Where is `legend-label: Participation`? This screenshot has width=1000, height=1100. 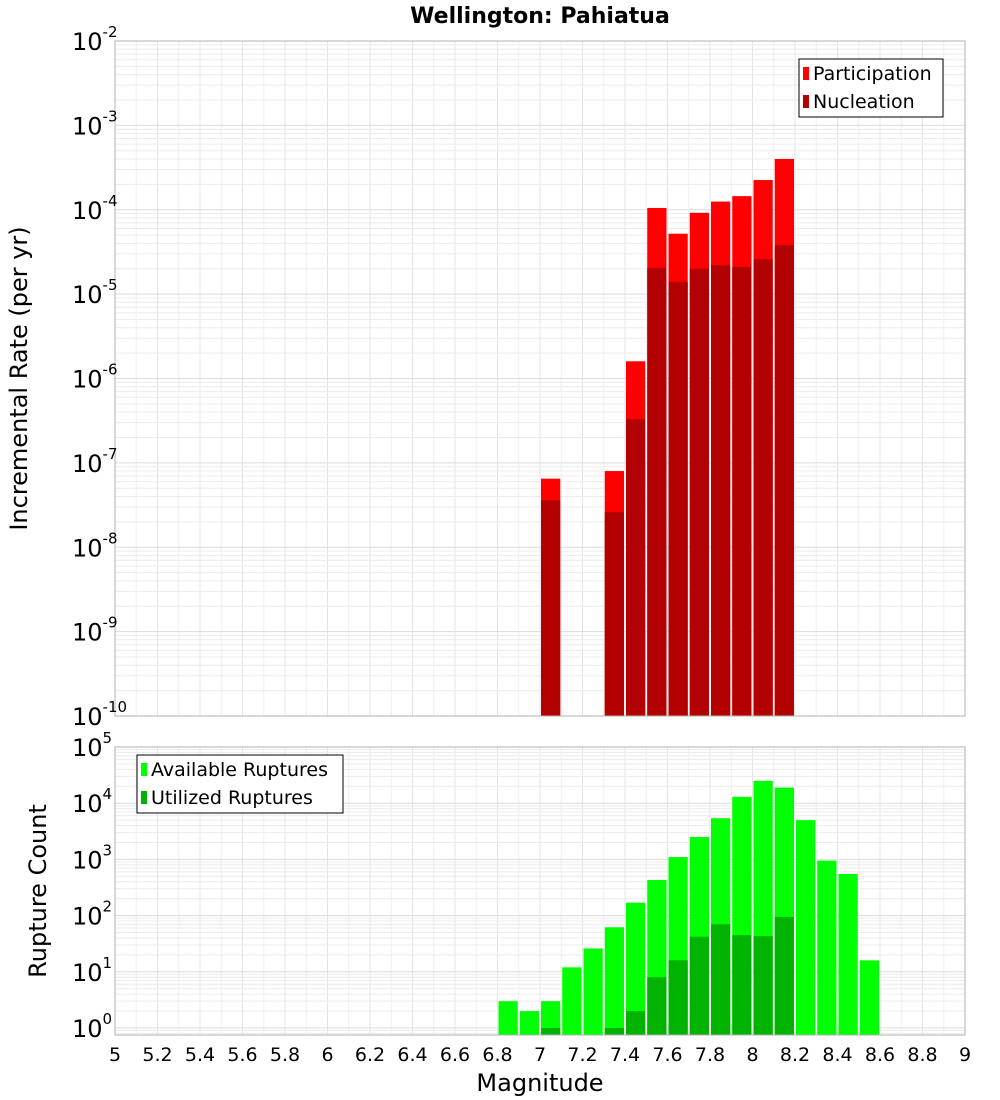
legend-label: Participation is located at coordinates (872, 74).